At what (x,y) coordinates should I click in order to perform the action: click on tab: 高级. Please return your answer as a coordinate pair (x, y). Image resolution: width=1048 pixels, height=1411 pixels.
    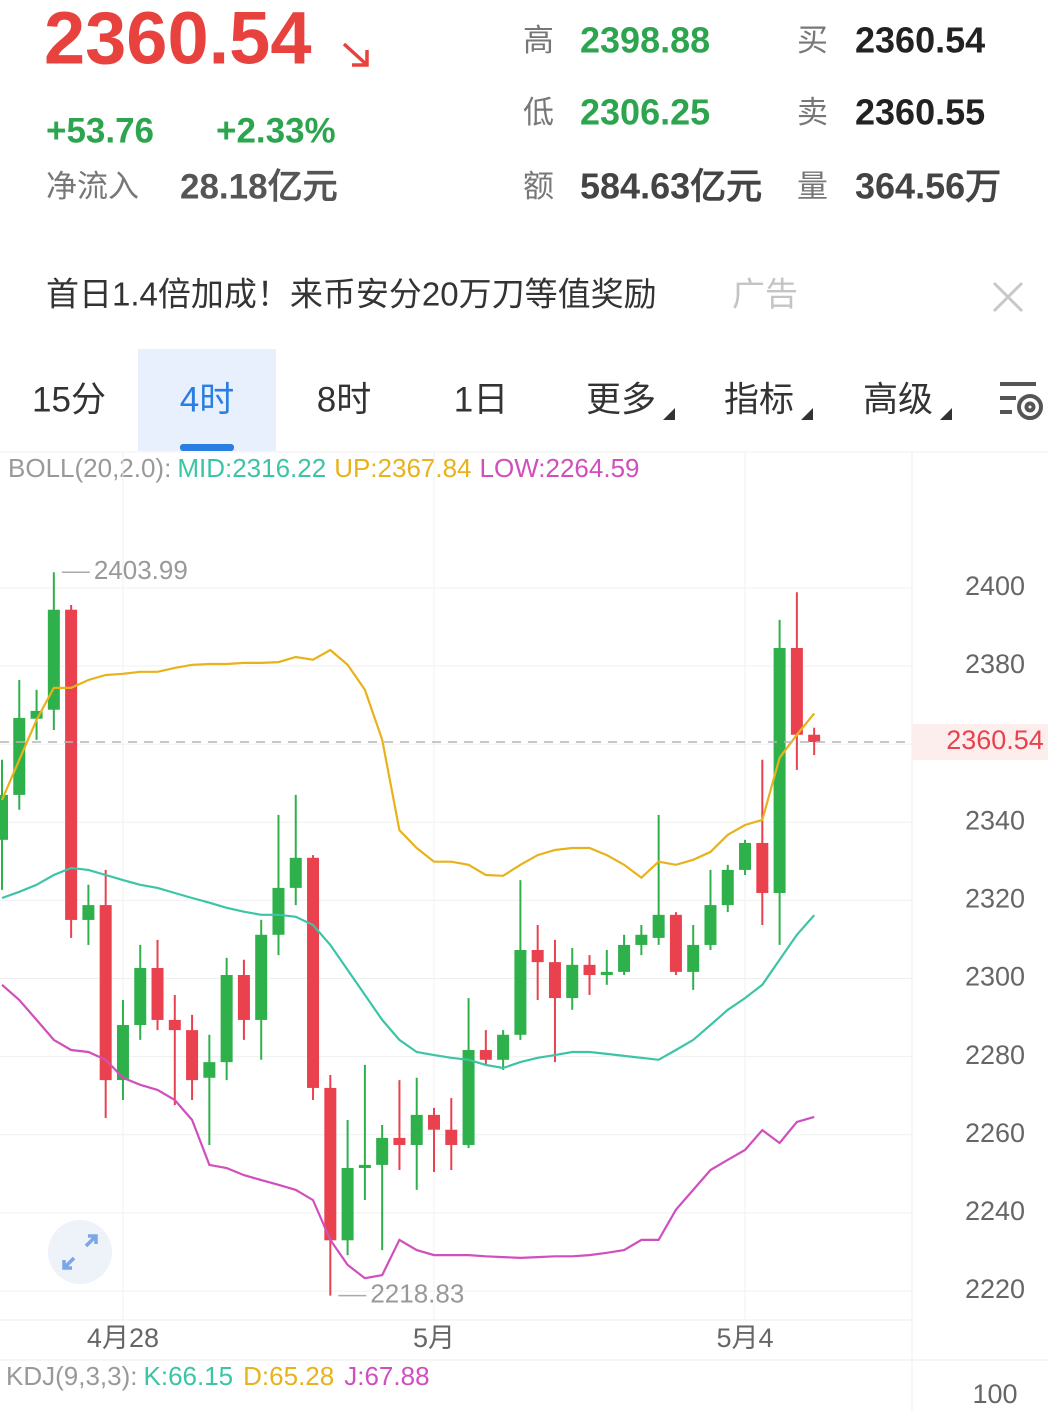
    Looking at the image, I should click on (898, 399).